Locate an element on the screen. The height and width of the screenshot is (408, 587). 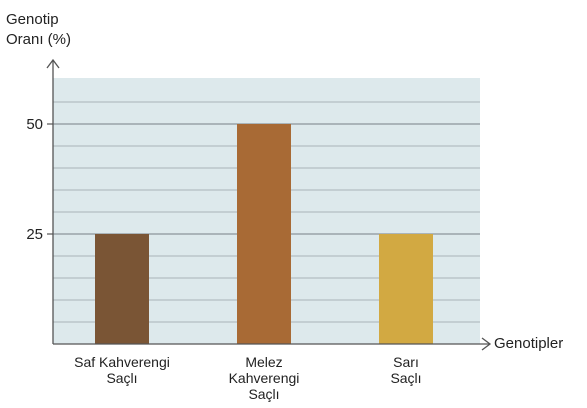
category-label-line: Melez is located at coordinates (264, 362).